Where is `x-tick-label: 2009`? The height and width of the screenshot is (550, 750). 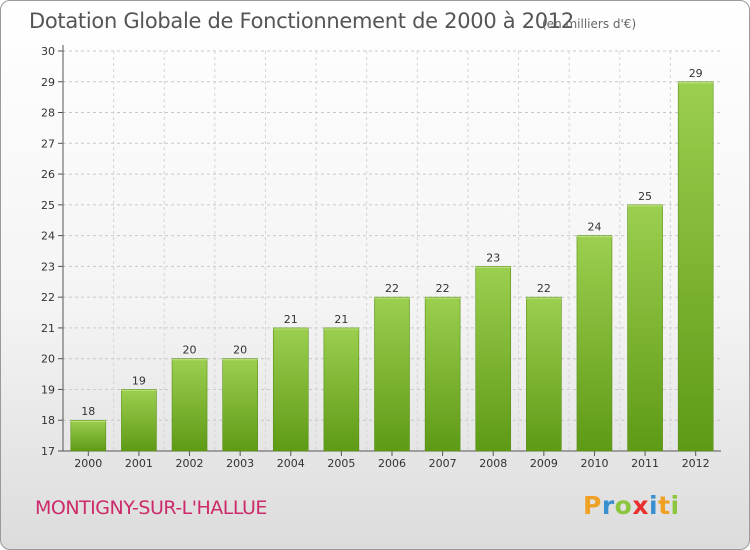 x-tick-label: 2009 is located at coordinates (544, 463).